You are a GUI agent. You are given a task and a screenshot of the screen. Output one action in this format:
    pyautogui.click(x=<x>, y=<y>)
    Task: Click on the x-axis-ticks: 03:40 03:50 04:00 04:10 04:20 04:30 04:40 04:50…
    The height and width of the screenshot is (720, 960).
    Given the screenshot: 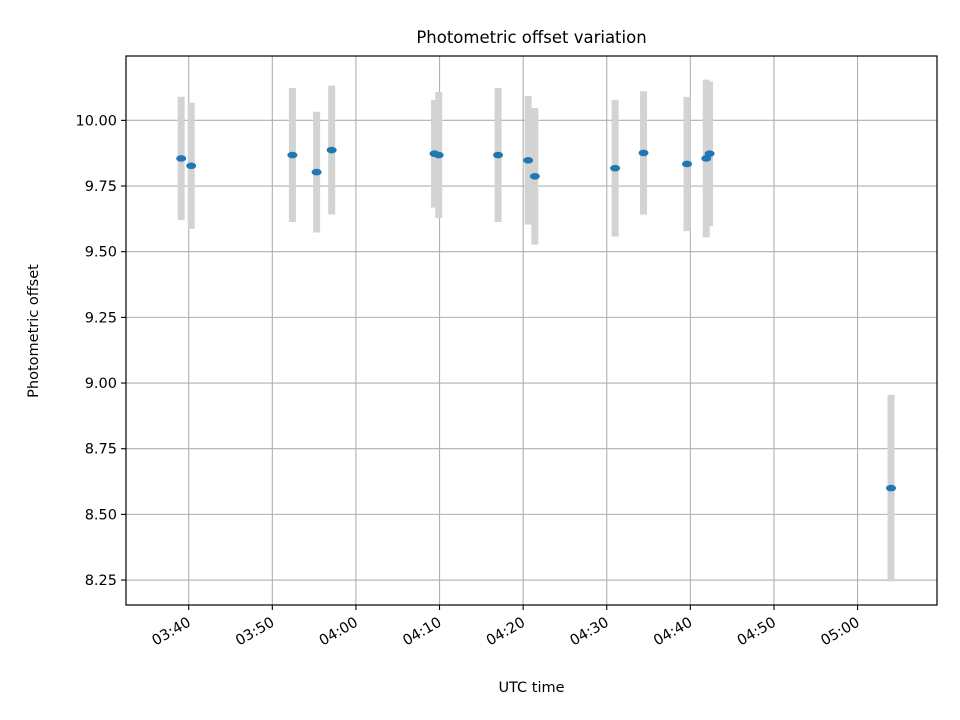 What is the action you would take?
    pyautogui.click(x=506, y=627)
    